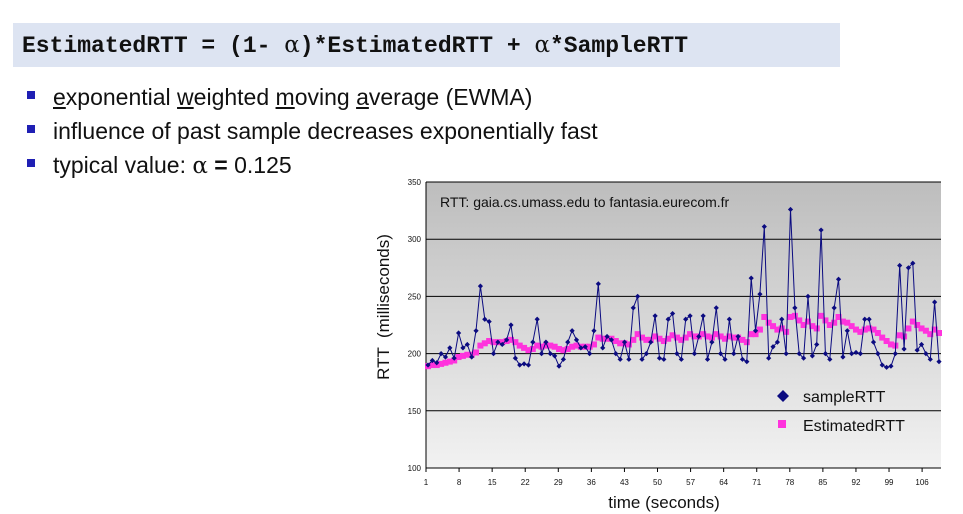  Describe the element at coordinates (123, 165) in the screenshot. I see `typical-prefix: typical value:` at that location.